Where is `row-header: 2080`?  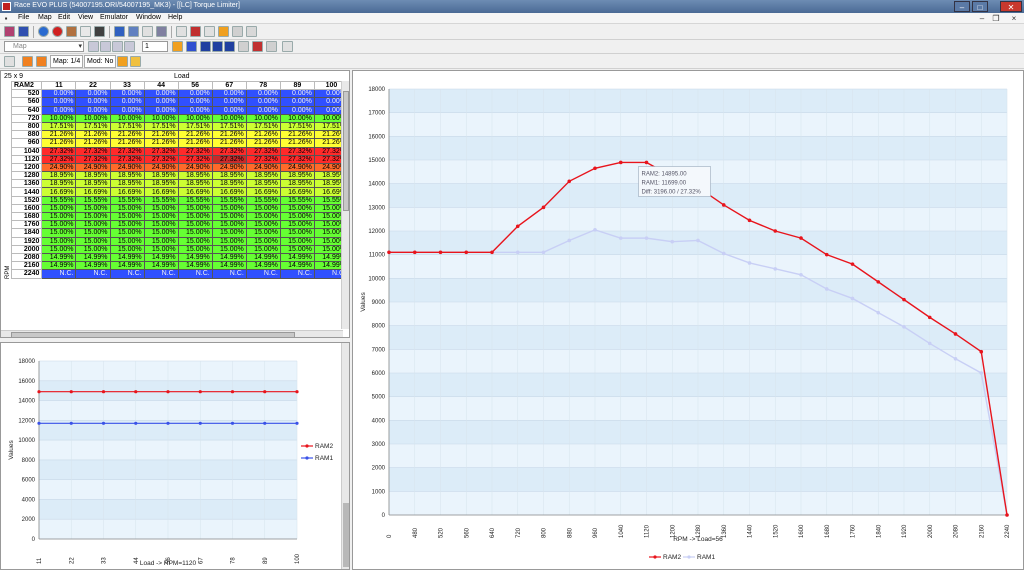
row-header: 2080 is located at coordinates (26, 257).